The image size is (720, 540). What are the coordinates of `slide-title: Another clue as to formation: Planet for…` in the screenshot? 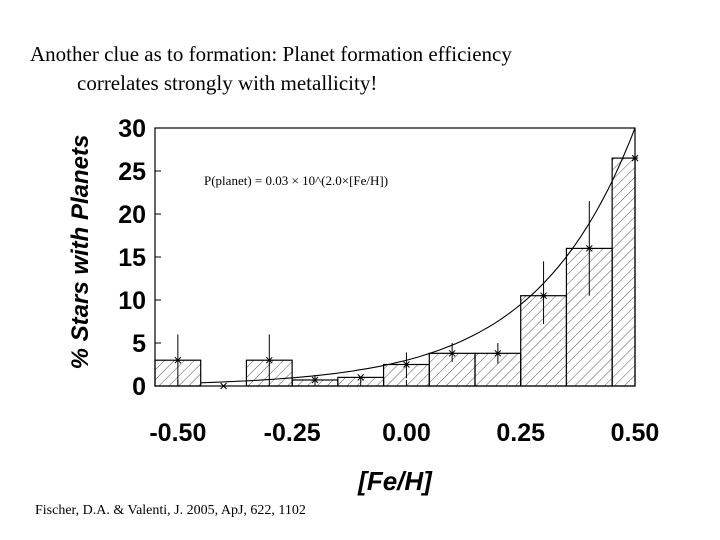 It's located at (370, 69).